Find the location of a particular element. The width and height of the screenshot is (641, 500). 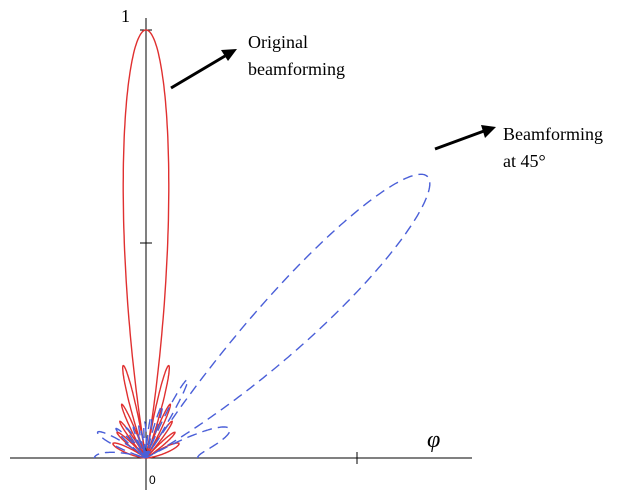

annotation-original-line-2: beamforming is located at coordinates (296, 69).